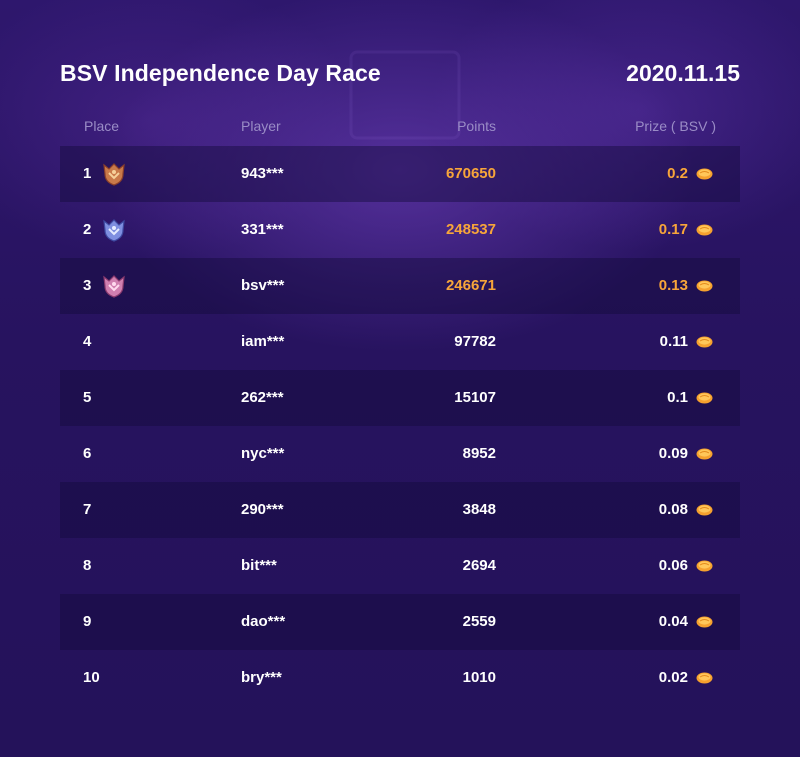  Describe the element at coordinates (87, 285) in the screenshot. I see `row-place: 3` at that location.